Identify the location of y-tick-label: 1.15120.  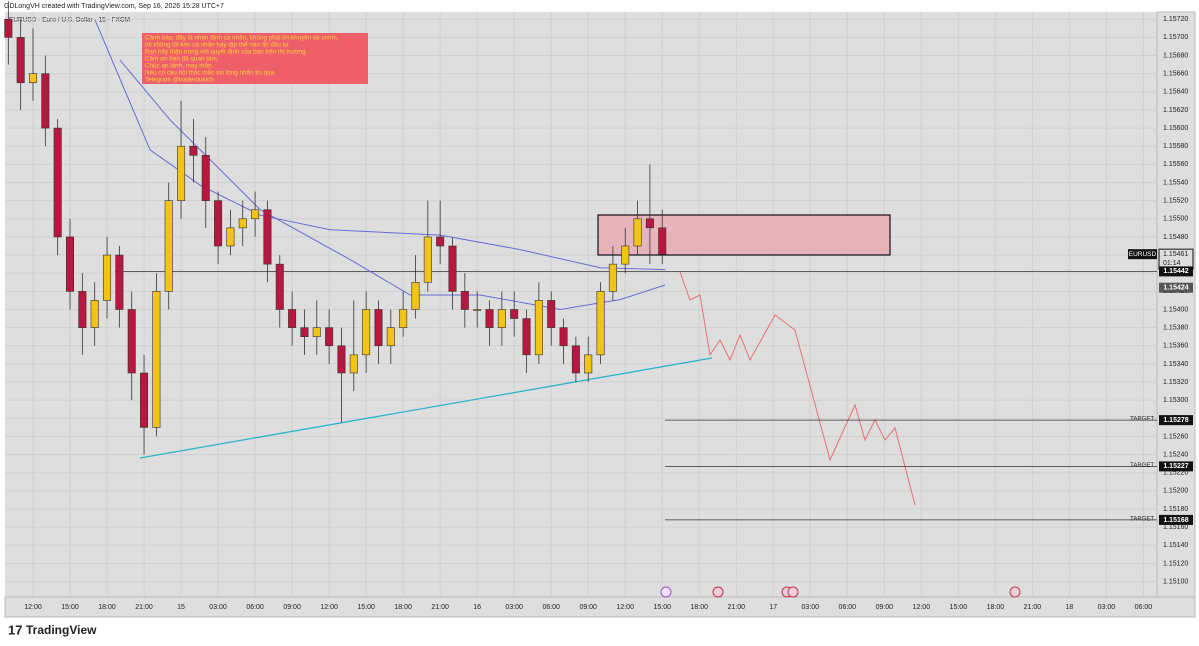
(1175, 563).